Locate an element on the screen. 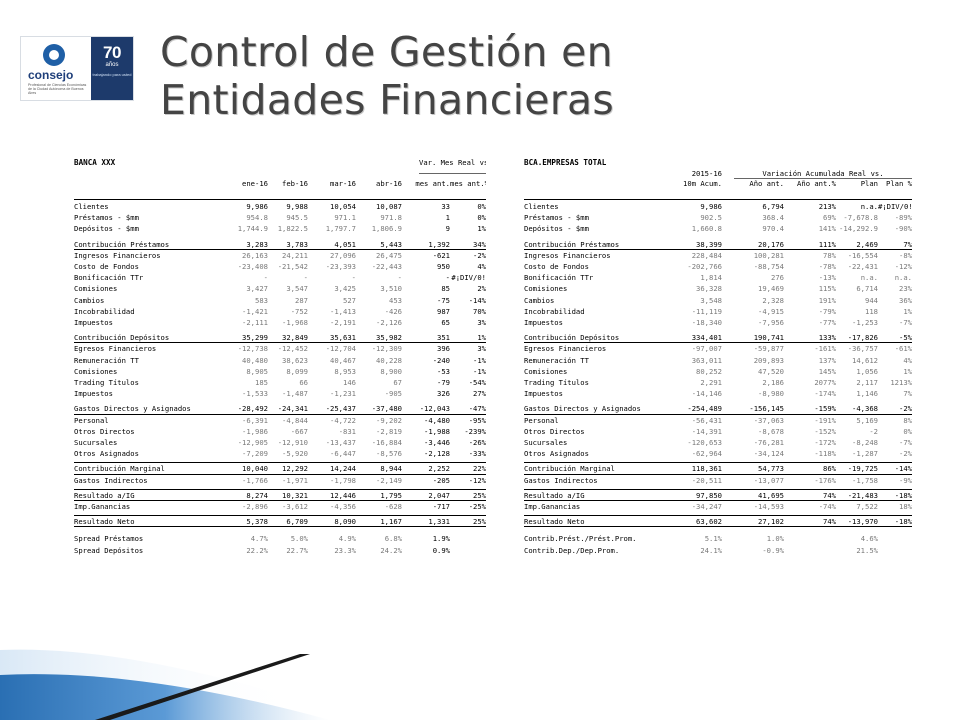 Image resolution: width=960 pixels, height=720 pixels. row-label: Contribución Marginal is located at coordinates (569, 469).